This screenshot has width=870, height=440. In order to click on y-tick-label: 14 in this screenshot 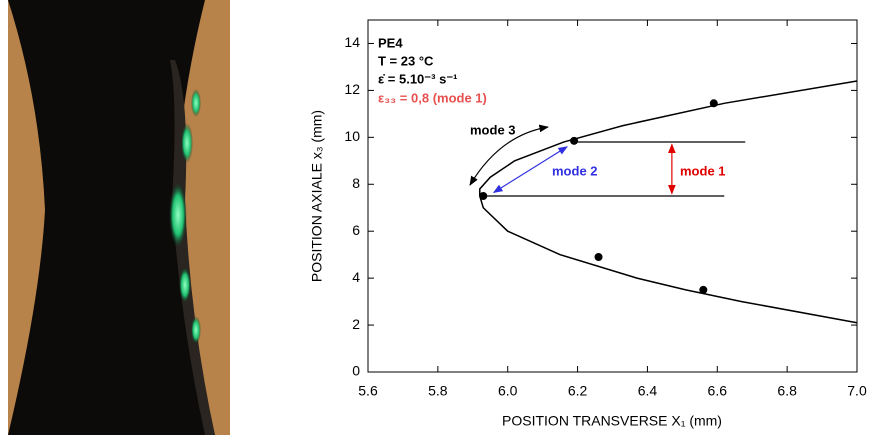, I will do `click(352, 42)`.